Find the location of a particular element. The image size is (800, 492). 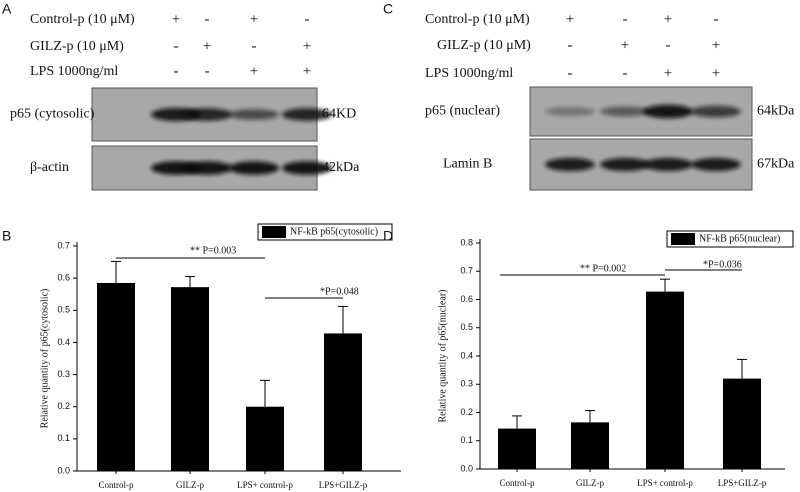

size-label: 64KD is located at coordinates (339, 114).